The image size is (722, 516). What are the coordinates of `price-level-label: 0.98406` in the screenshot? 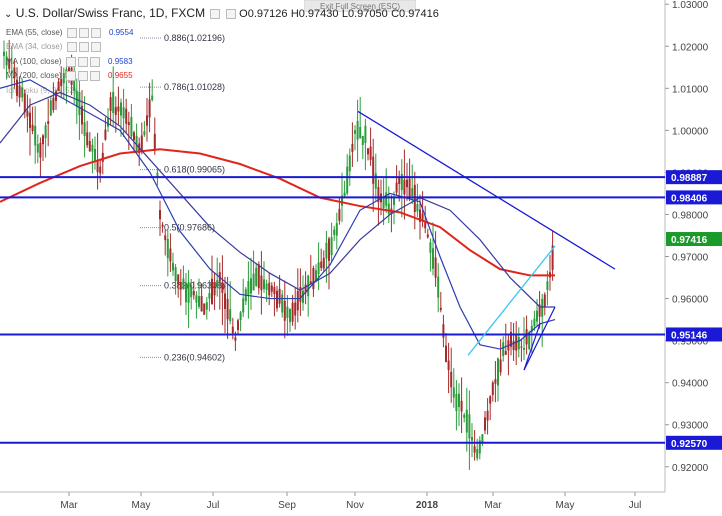 It's located at (689, 198).